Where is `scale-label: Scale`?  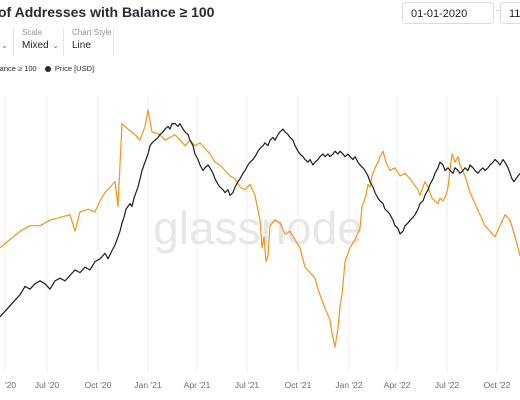 scale-label: Scale is located at coordinates (32, 32).